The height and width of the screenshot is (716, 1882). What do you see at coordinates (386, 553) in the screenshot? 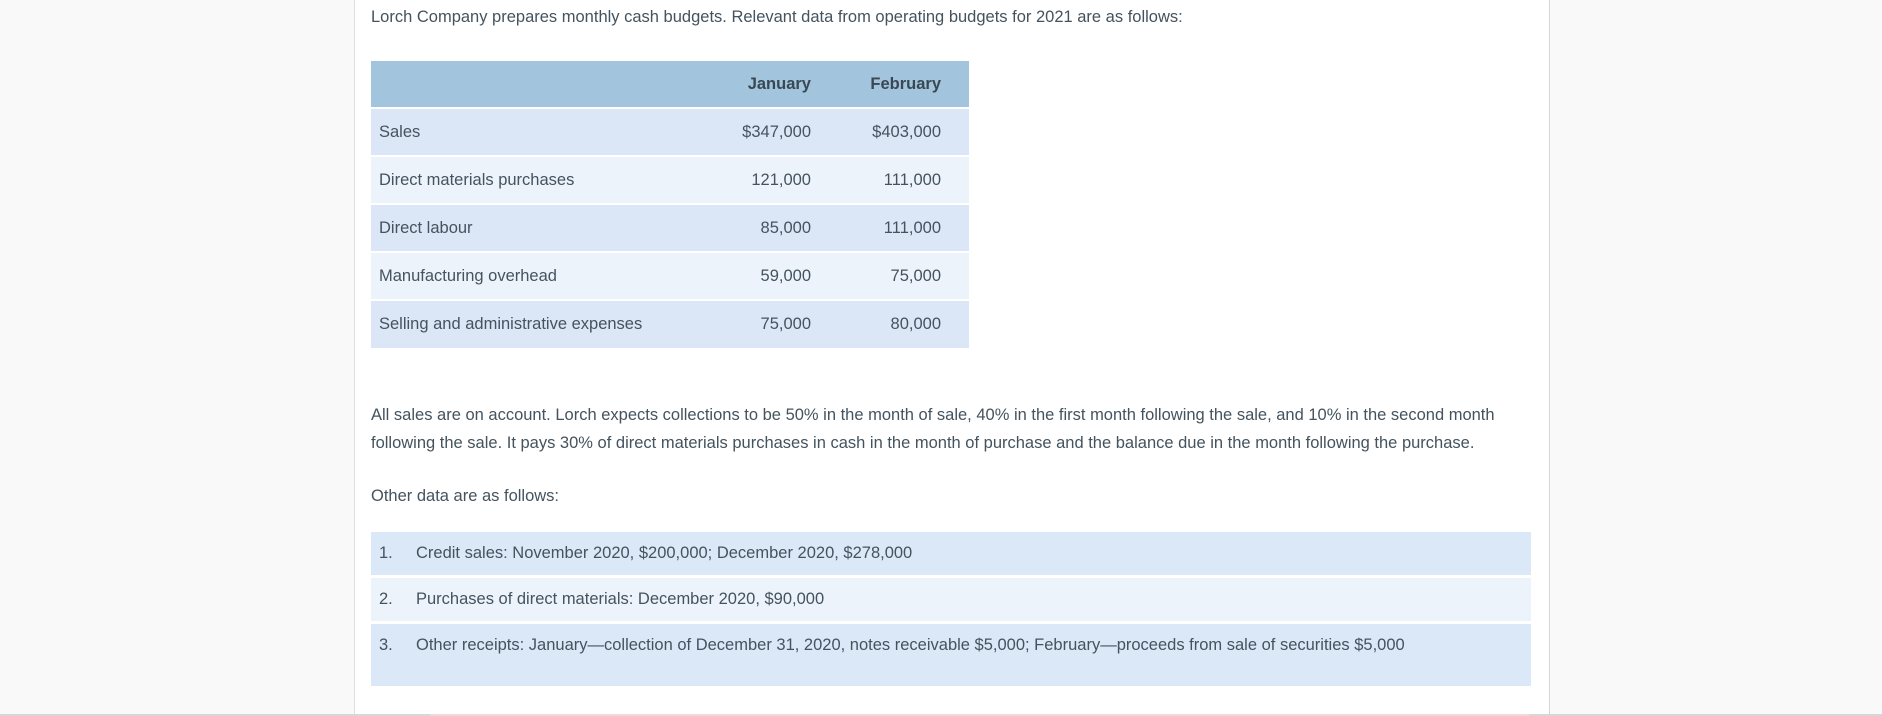
I see `list-item-number: 1.` at bounding box center [386, 553].